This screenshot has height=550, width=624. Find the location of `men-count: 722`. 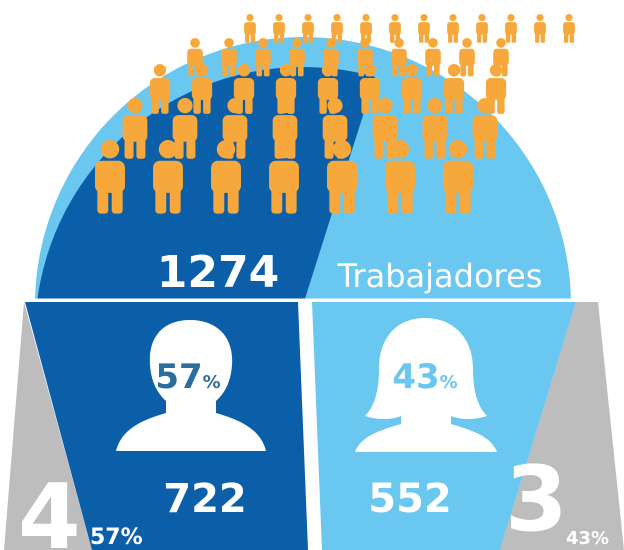

men-count: 722 is located at coordinates (205, 499).